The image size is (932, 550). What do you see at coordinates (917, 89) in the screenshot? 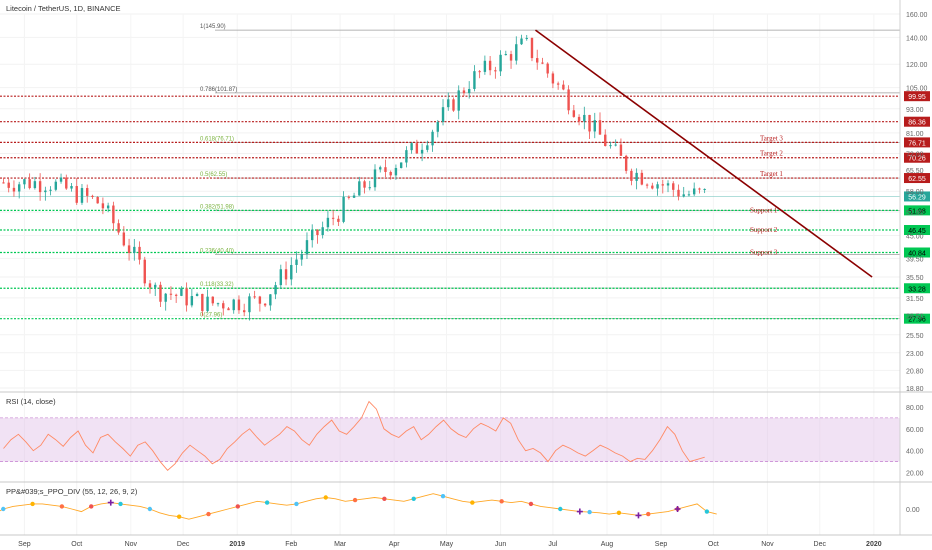
I see `y-tick-label: 105.00` at bounding box center [917, 89].